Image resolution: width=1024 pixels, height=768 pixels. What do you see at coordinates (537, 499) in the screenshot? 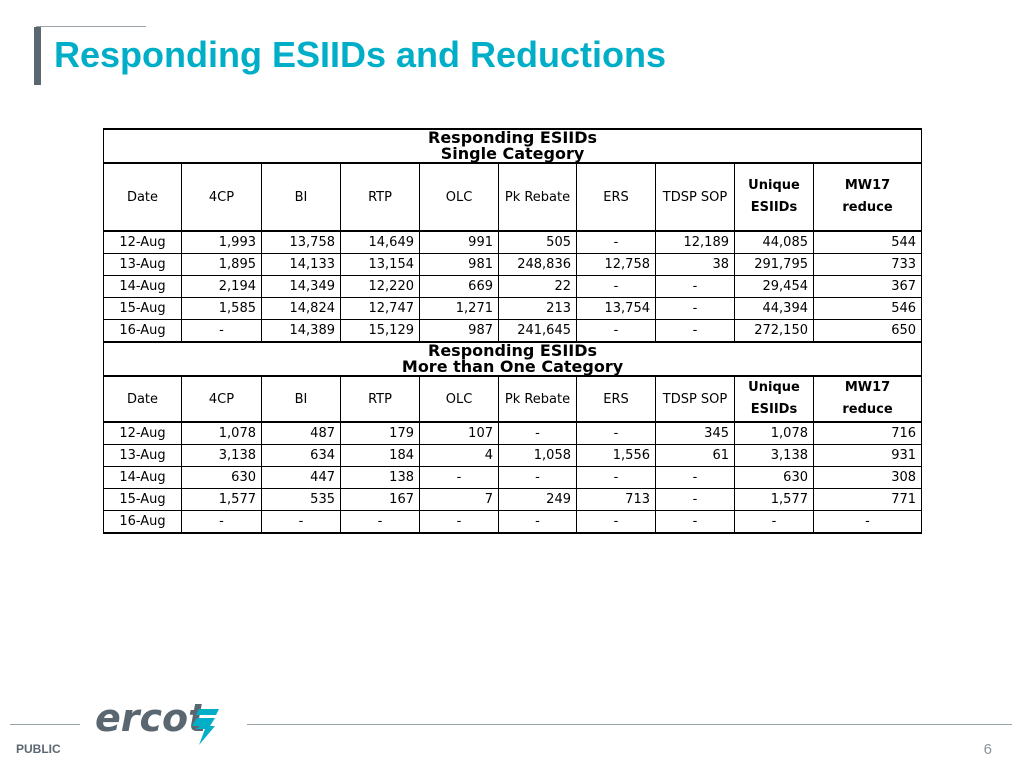
I see `value-cell: 249` at bounding box center [537, 499].